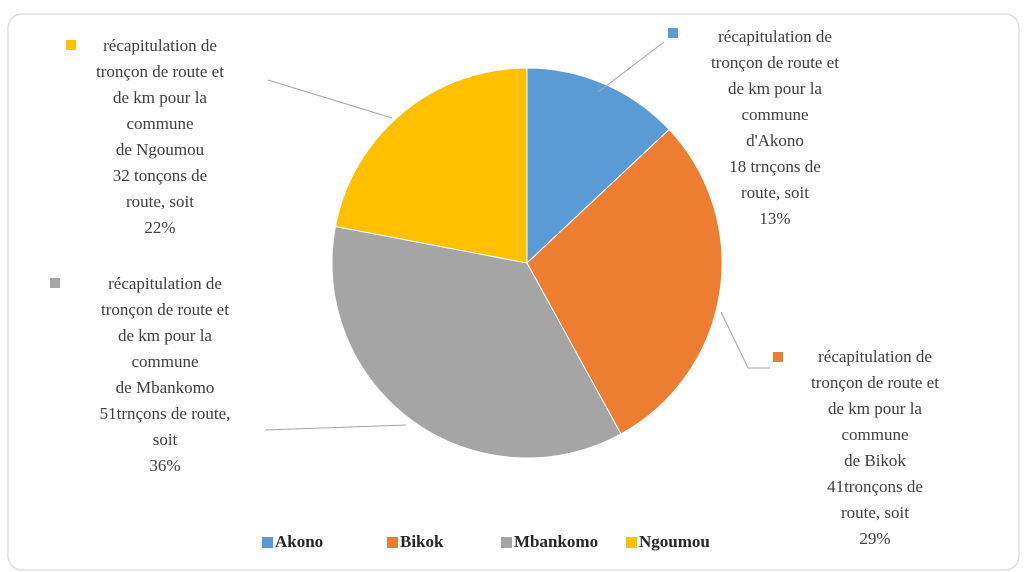 This screenshot has height=572, width=1028. Describe the element at coordinates (875, 460) in the screenshot. I see `data-label: de Bikok` at that location.